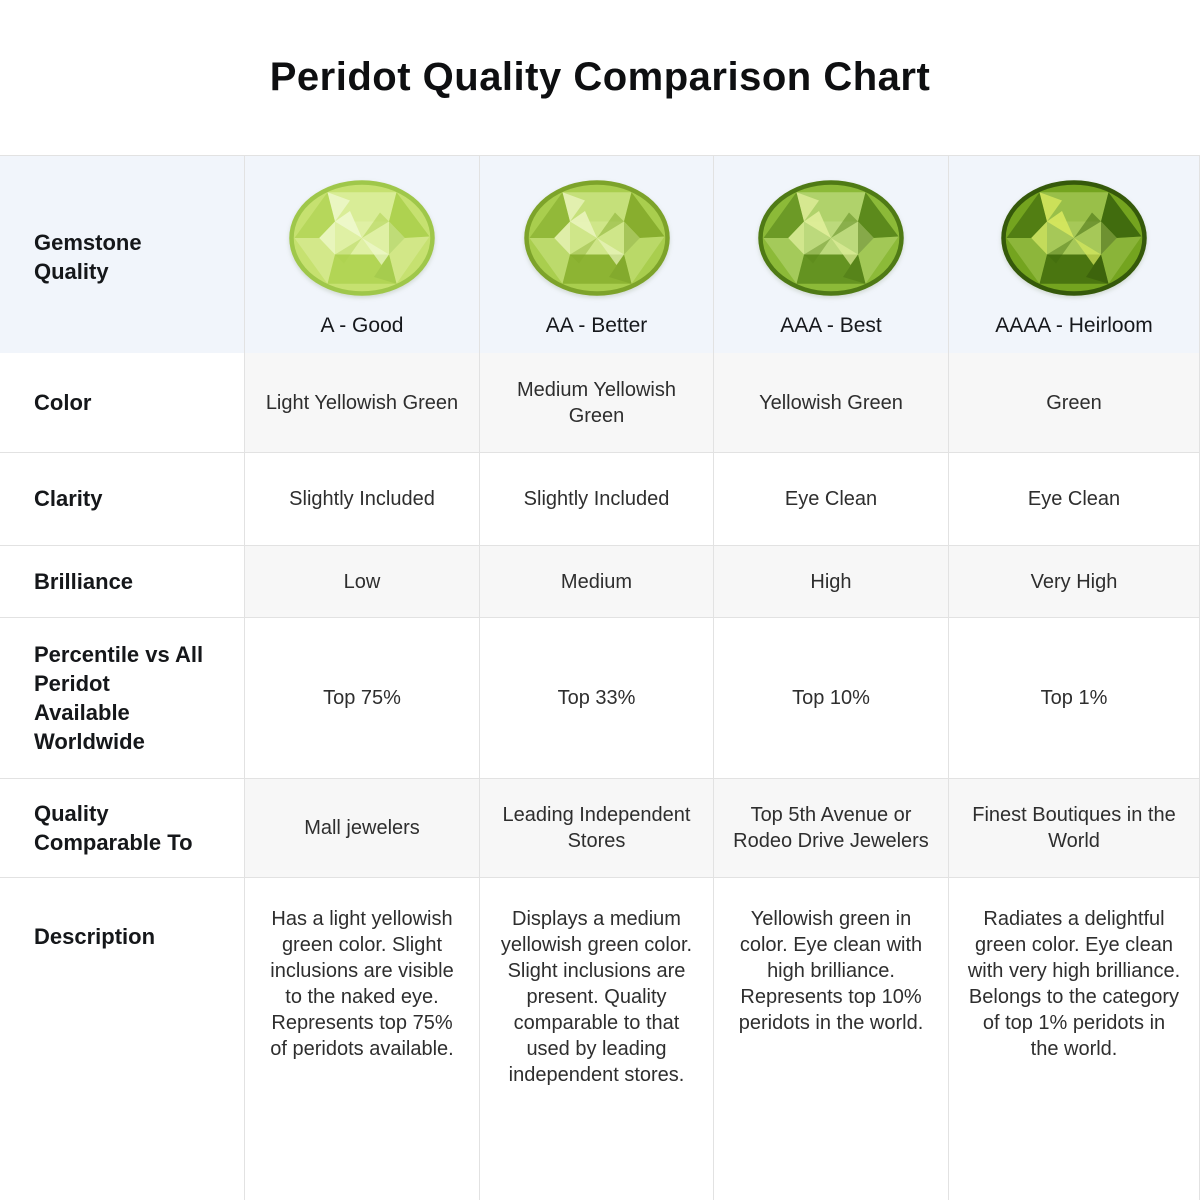  Describe the element at coordinates (362, 581) in the screenshot. I see `cell-brilliance-a: Low` at that location.